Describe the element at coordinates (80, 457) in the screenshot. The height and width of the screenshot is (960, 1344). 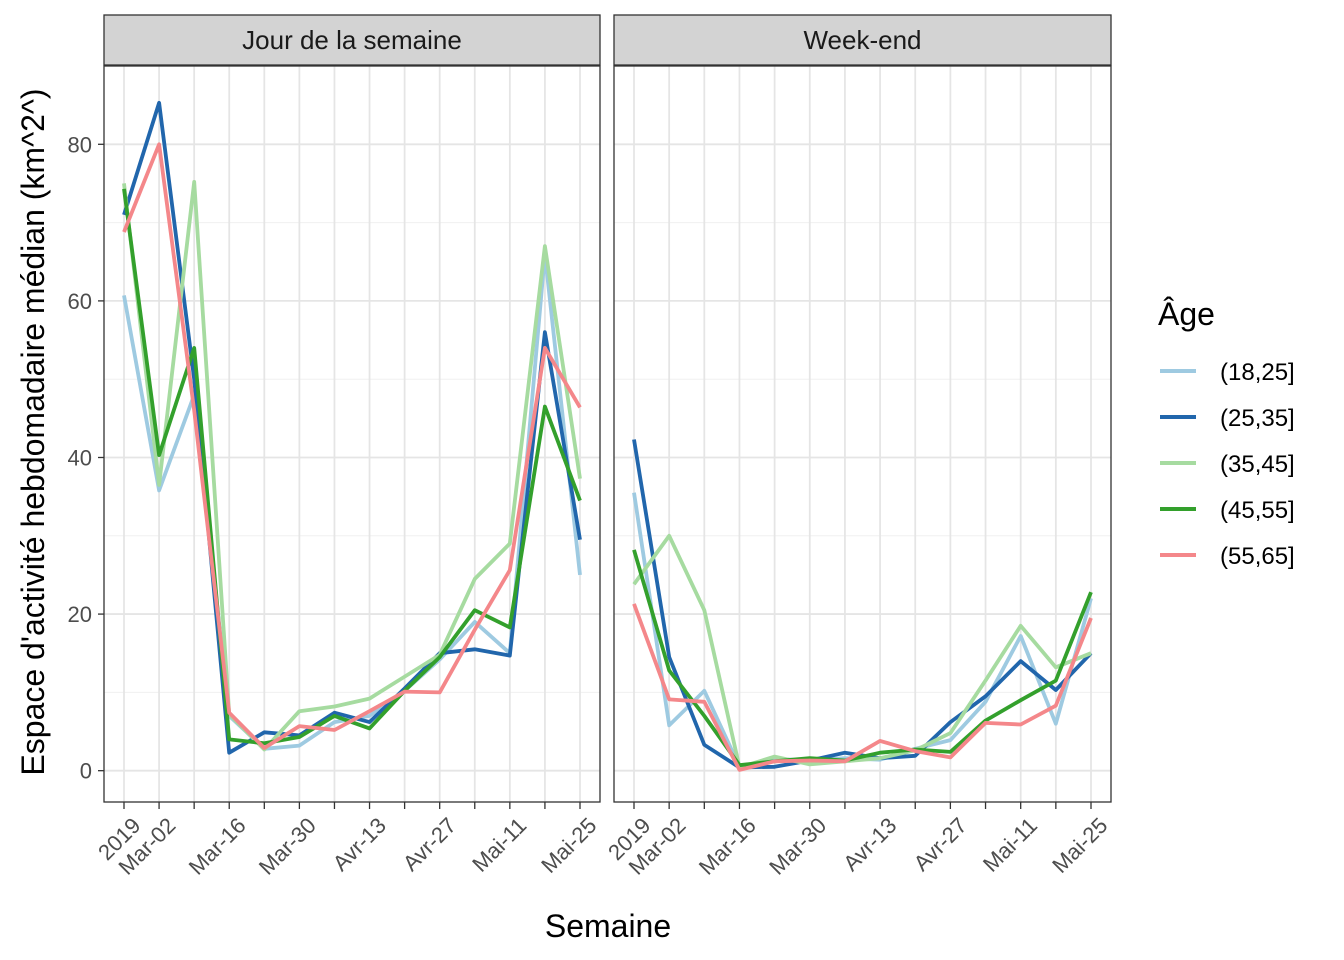
I see `y-tick-label: 40` at that location.